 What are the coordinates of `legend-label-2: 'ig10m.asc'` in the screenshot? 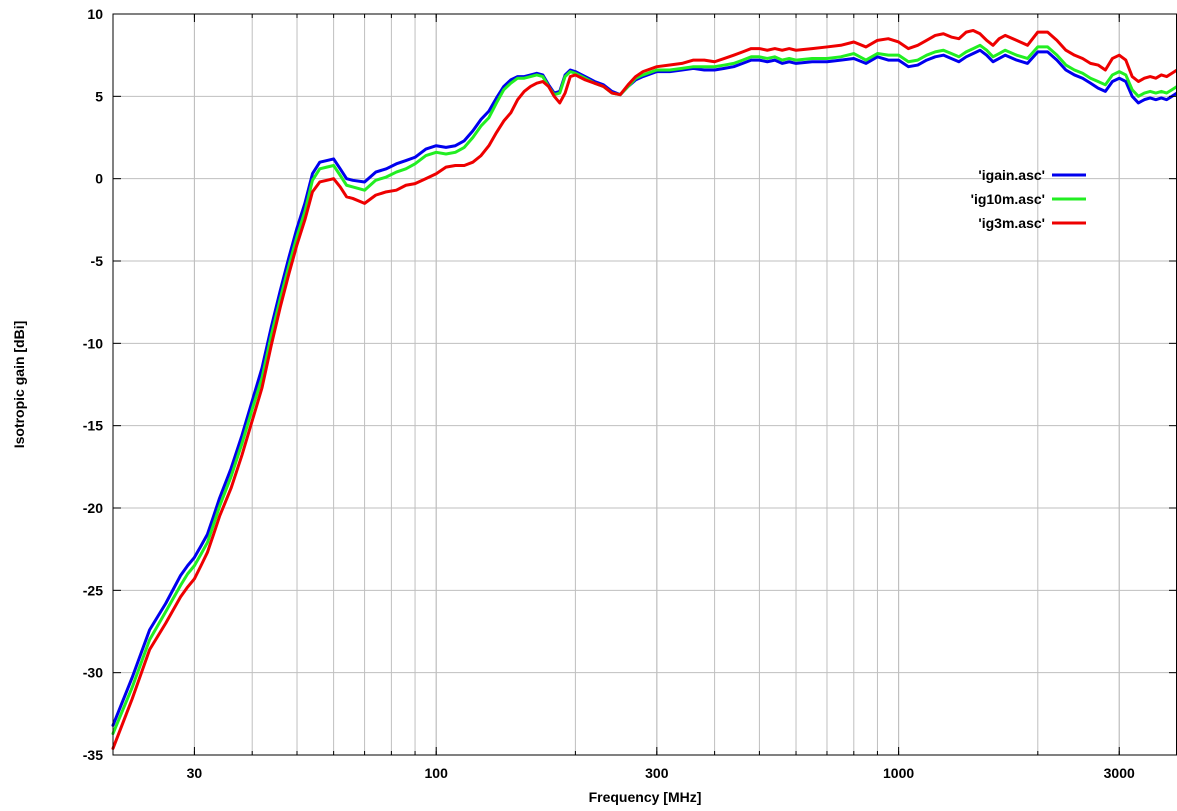 It's located at (1008, 199).